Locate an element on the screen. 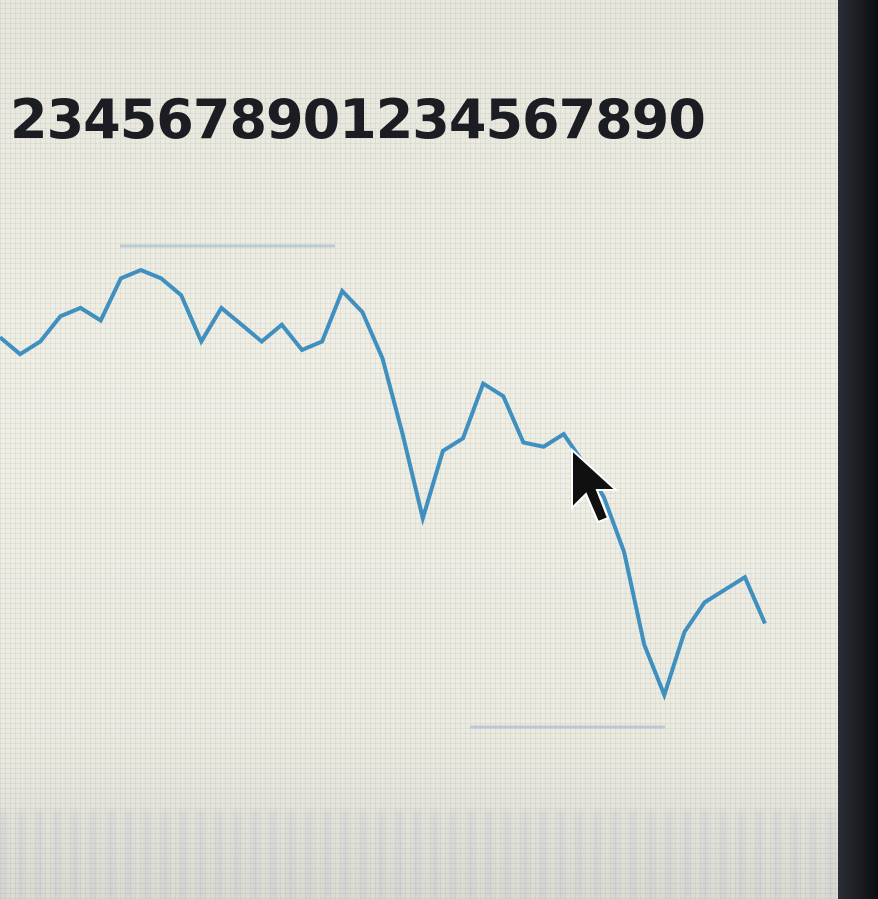 The width and height of the screenshot is (878, 899). mouse-cursor is located at coordinates (595, 485).